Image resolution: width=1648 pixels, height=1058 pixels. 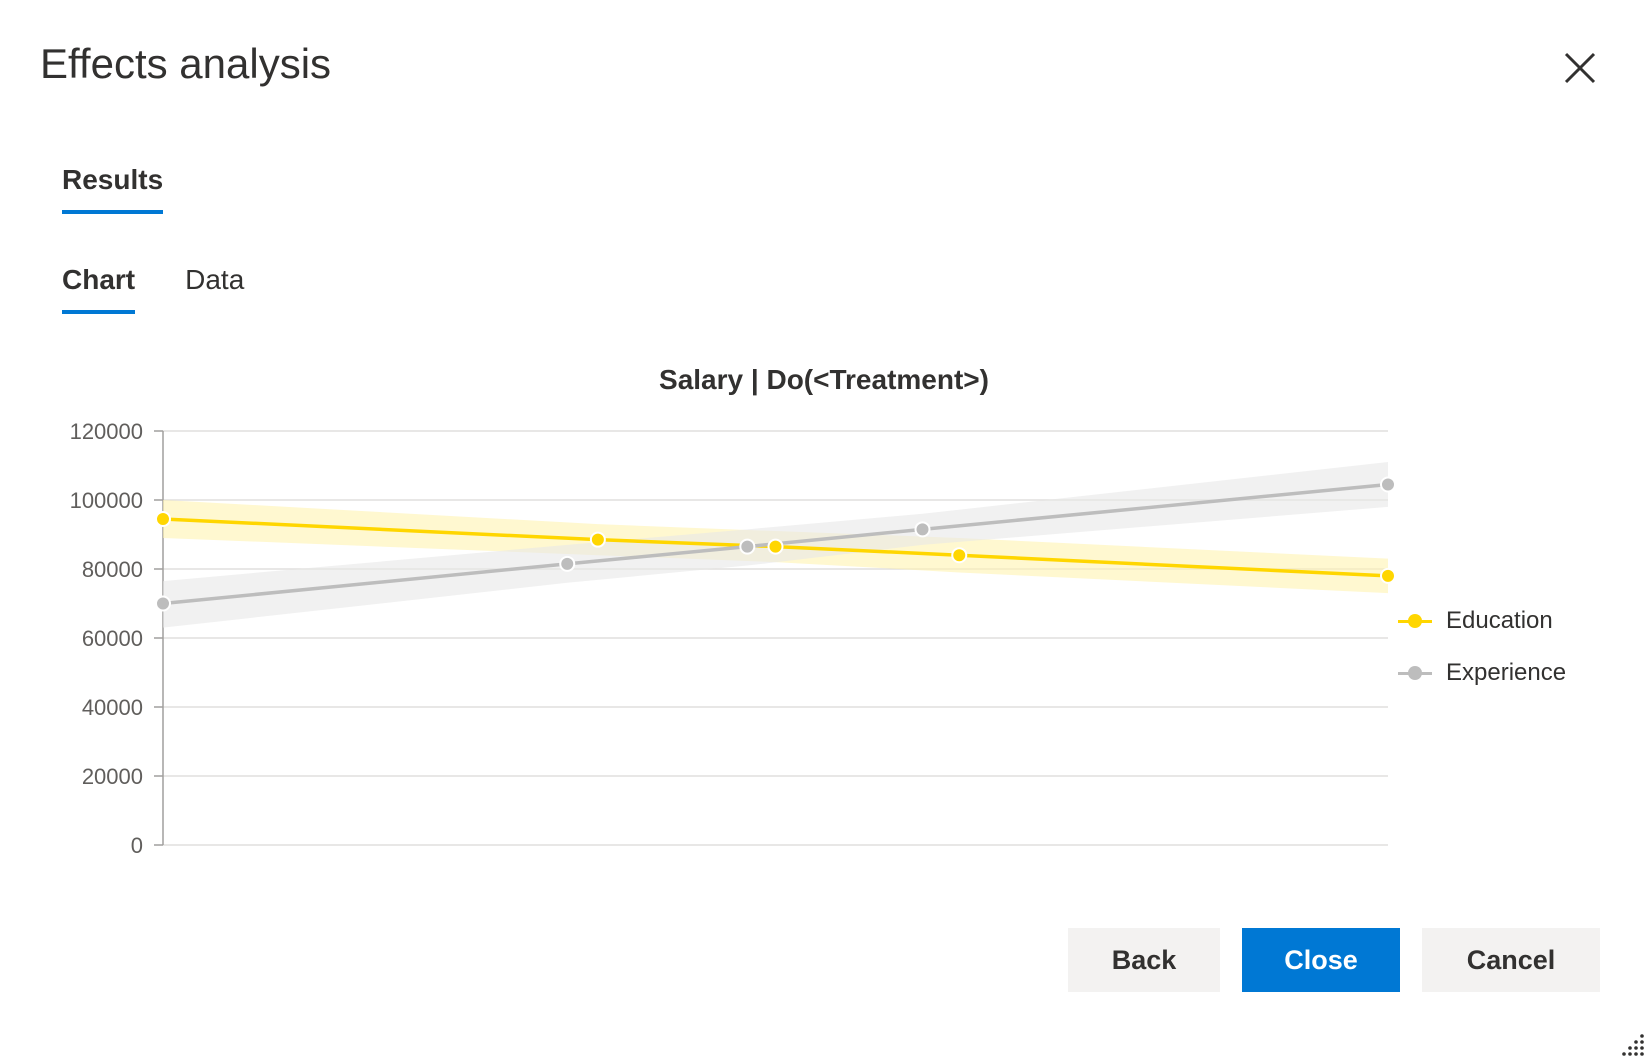 What do you see at coordinates (106, 500) in the screenshot?
I see `y-tick-label: 100000` at bounding box center [106, 500].